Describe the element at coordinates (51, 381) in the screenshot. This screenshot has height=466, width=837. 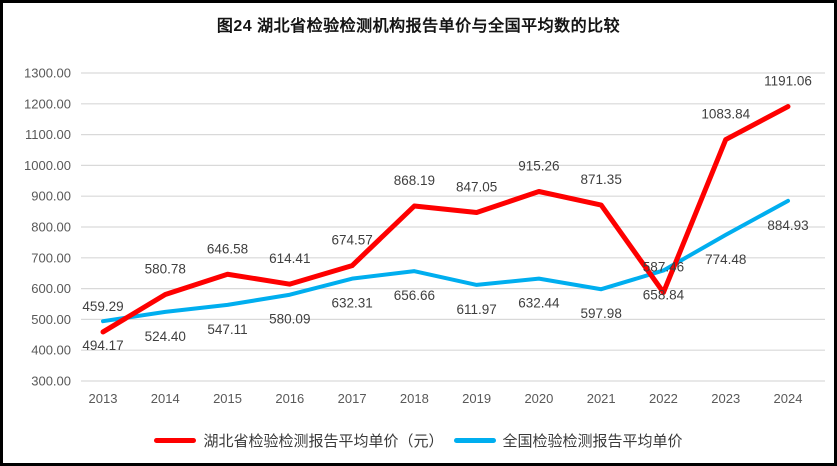
I see `y-axis-tick-label: 300.00` at that location.